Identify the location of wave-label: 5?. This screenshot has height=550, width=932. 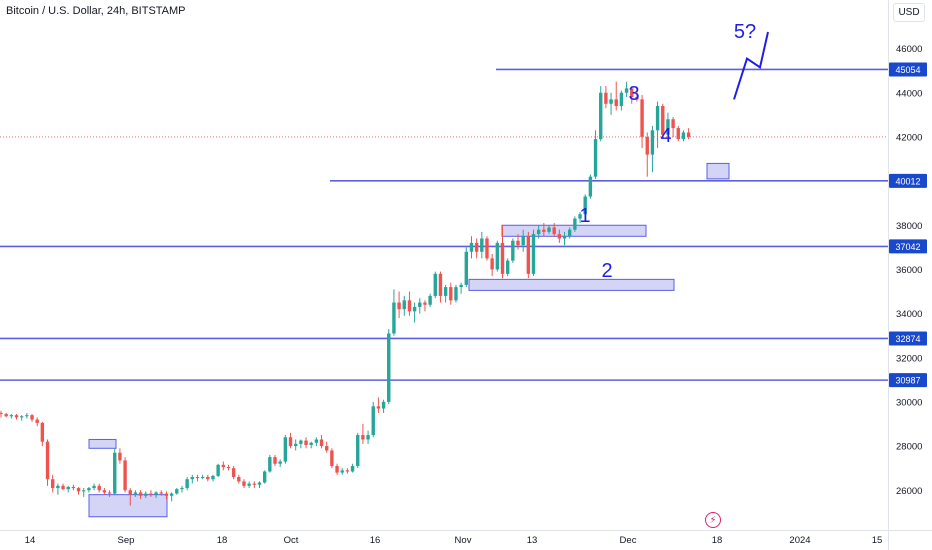
(745, 32).